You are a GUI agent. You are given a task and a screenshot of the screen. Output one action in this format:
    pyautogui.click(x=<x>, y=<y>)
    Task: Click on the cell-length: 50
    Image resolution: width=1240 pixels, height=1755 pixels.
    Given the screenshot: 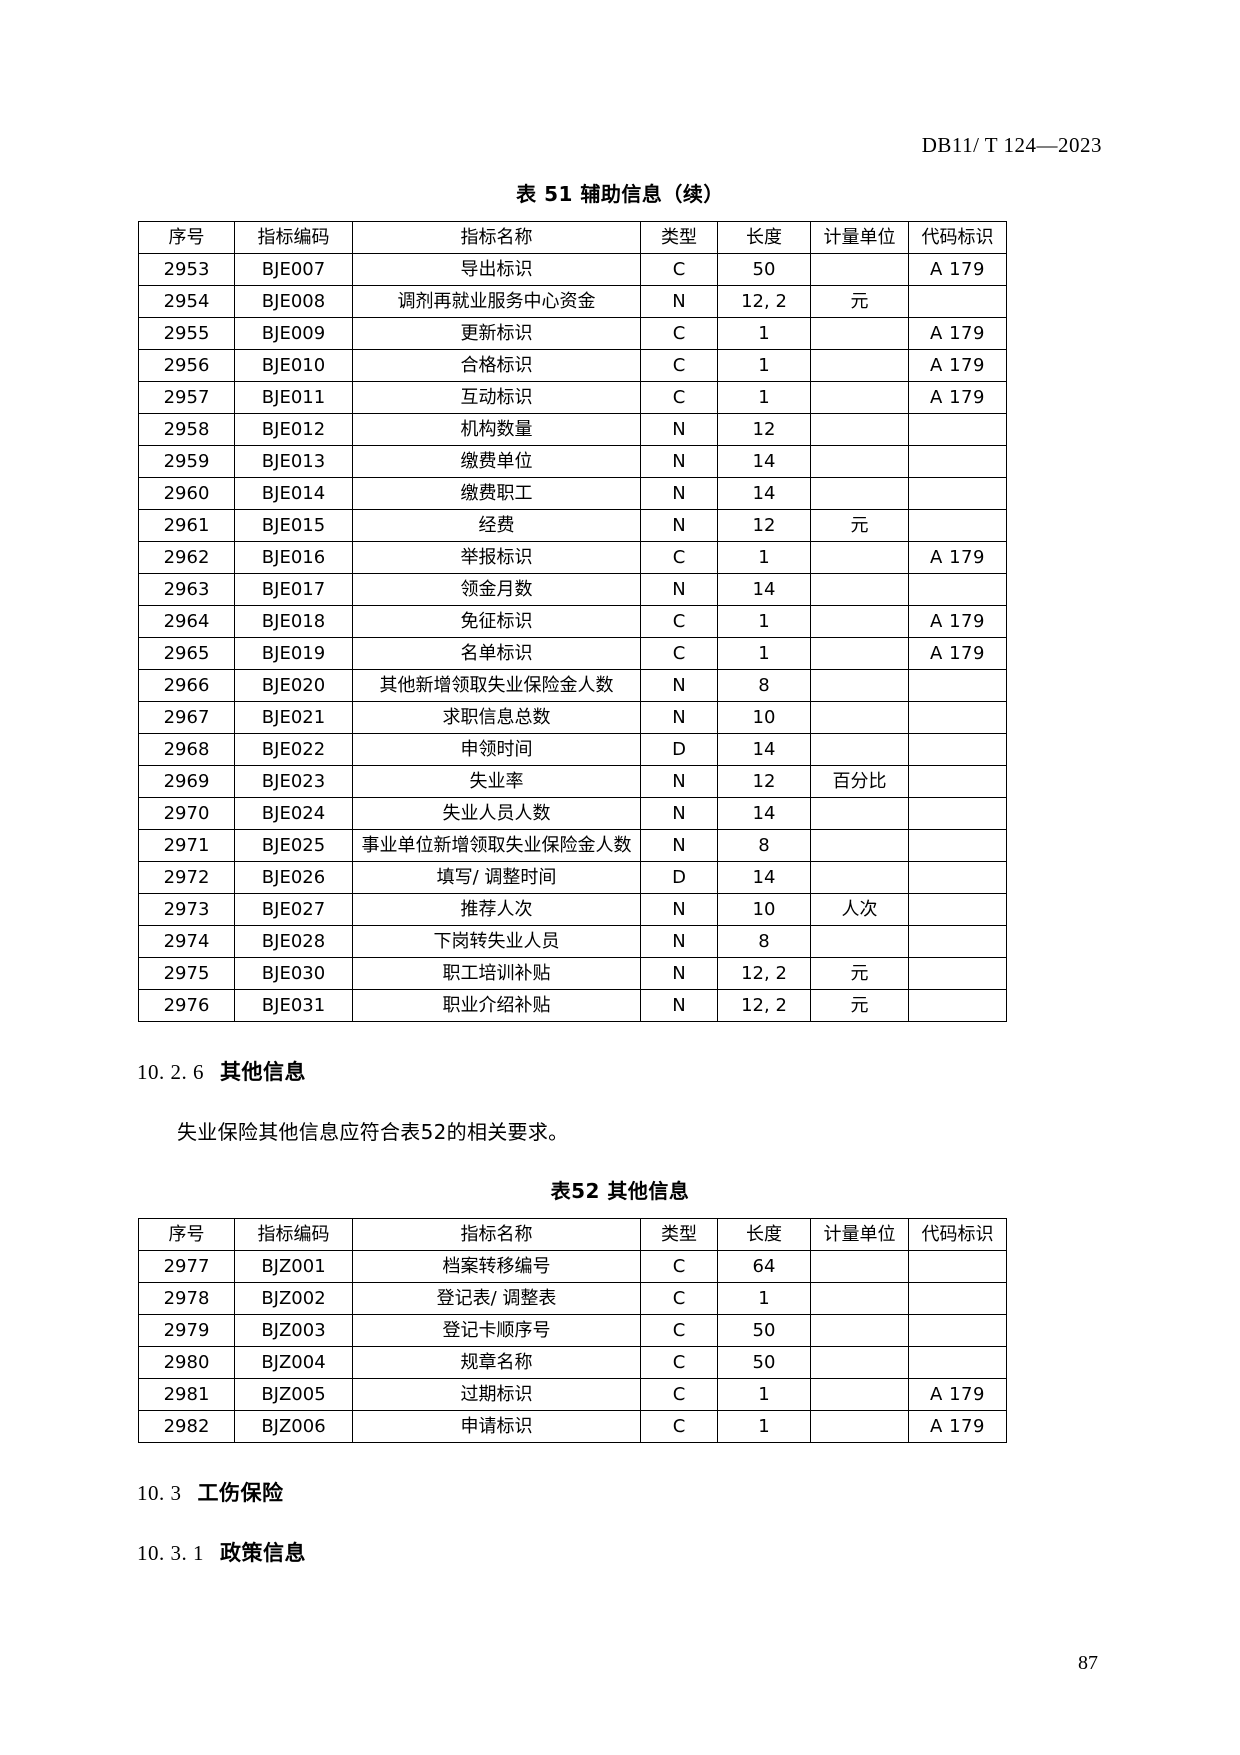 What is the action you would take?
    pyautogui.click(x=764, y=269)
    